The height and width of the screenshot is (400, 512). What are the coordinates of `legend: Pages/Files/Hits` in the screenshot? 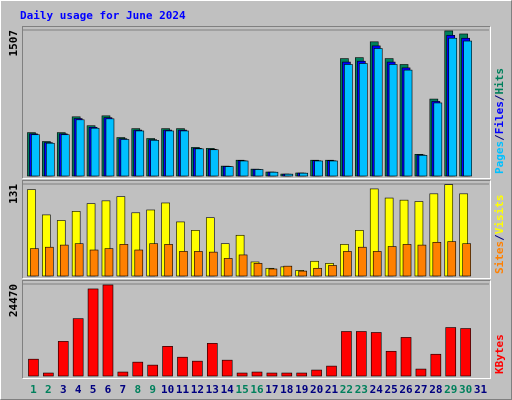 It's located at (499, 121).